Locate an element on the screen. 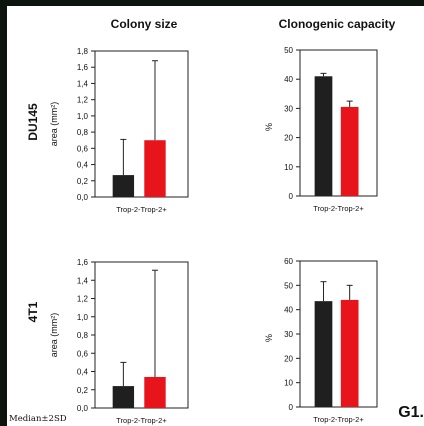  chart-du145-clonogenic-capacity: 0 10 20 30 40 50% Trop-2-Trop-2+ is located at coordinates (321, 129).